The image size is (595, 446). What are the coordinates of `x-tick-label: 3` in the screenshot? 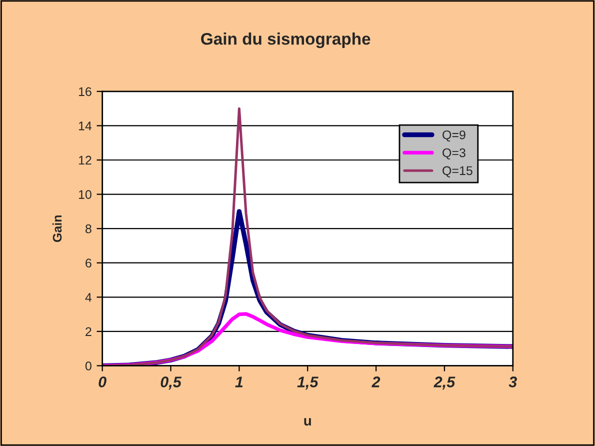 It's located at (512, 382).